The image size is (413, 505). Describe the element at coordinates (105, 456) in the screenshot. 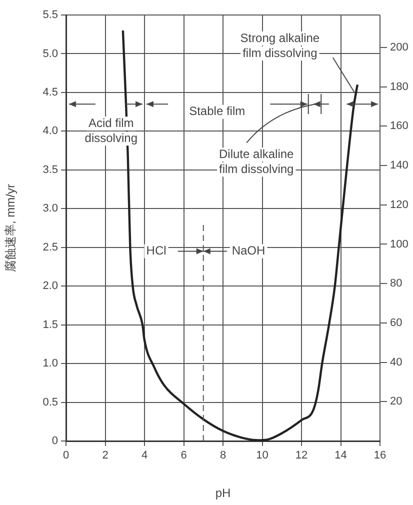

I see `x-tick-label: 2` at that location.